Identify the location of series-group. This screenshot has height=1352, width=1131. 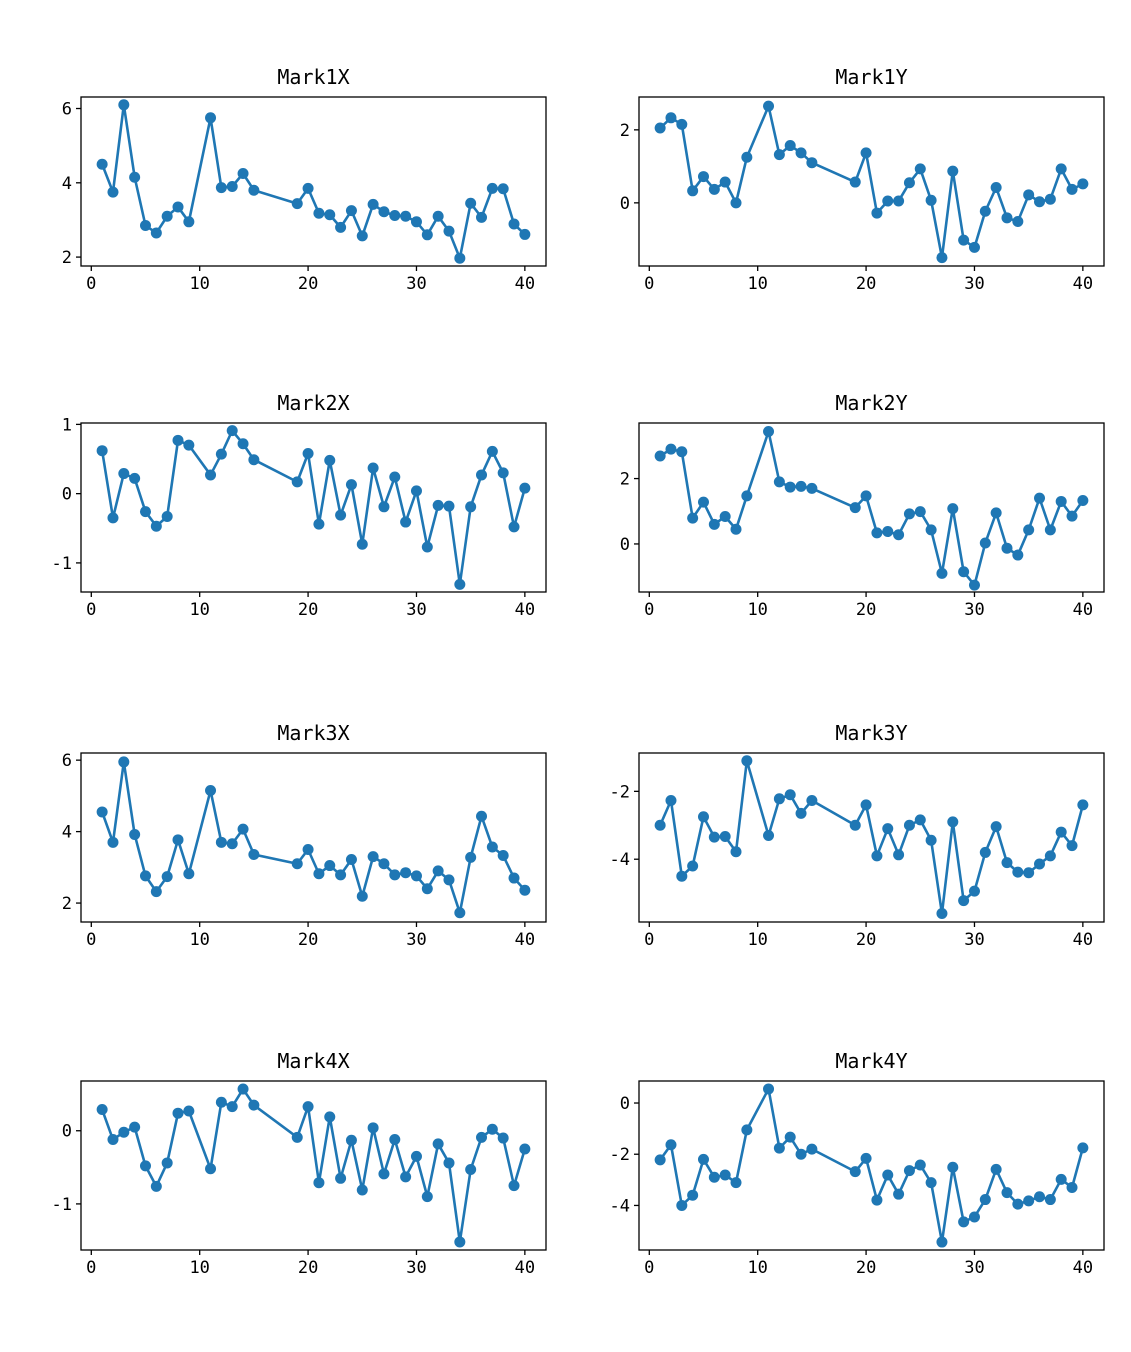
(871, 1165).